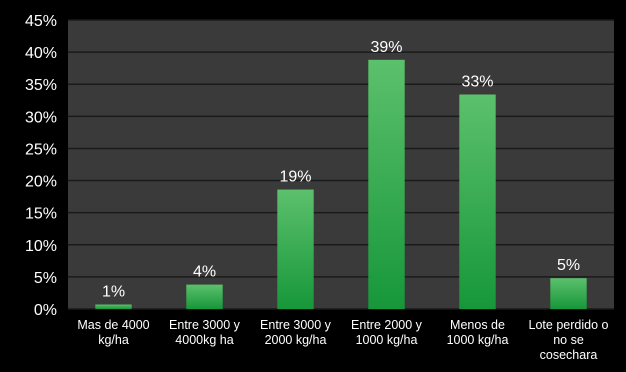 The height and width of the screenshot is (372, 626). Describe the element at coordinates (41, 149) in the screenshot. I see `y-tick-label: 25%` at that location.